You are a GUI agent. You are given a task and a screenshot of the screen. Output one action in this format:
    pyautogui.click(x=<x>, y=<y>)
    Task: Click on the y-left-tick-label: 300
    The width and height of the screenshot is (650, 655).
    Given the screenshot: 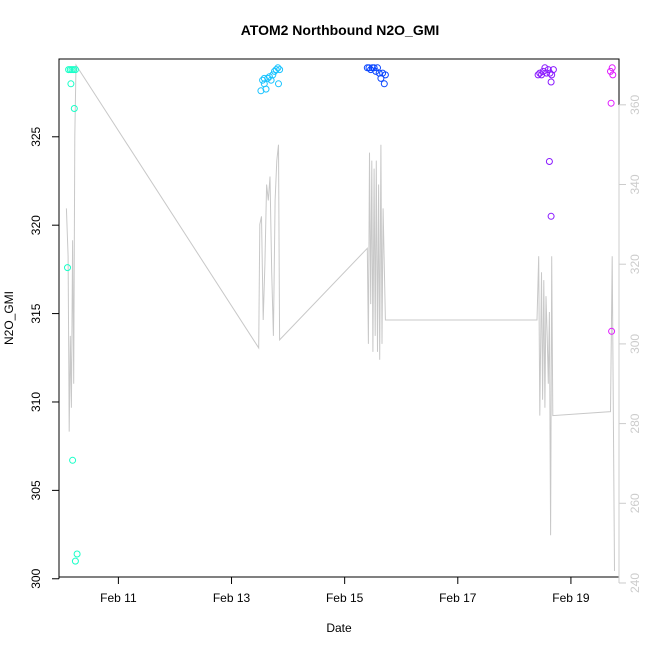 What is the action you would take?
    pyautogui.click(x=36, y=578)
    